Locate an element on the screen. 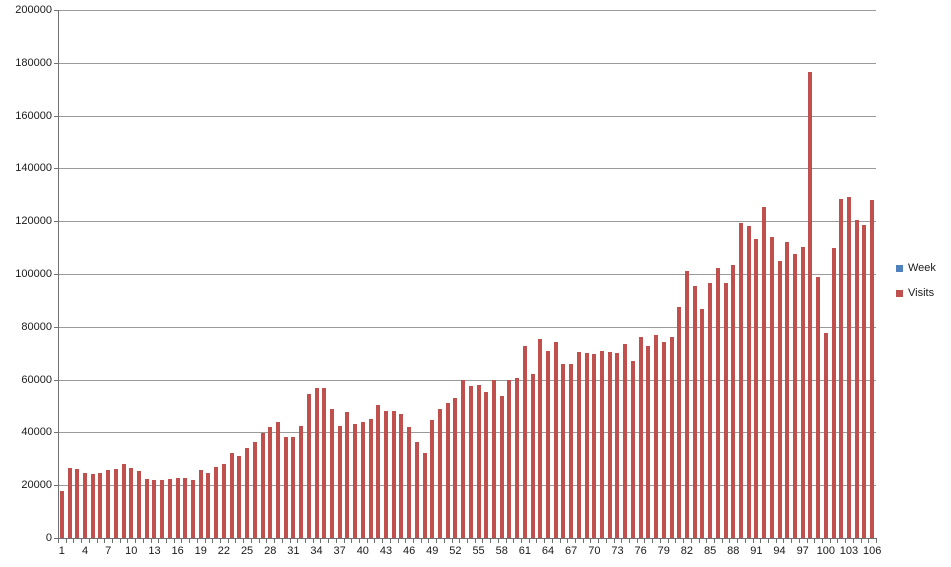 The image size is (951, 567). y-axis-tick-label: 160000 is located at coordinates (33, 115).